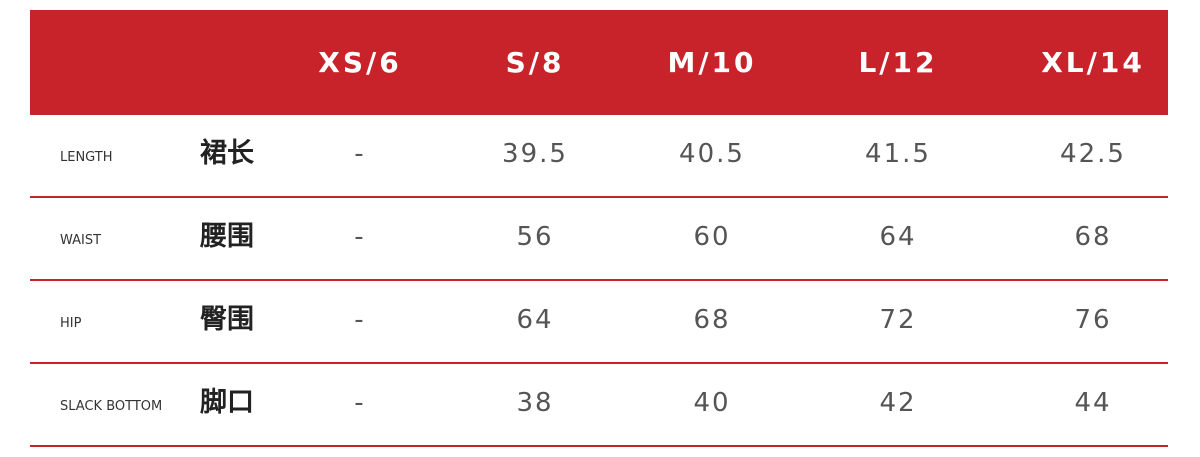 The width and height of the screenshot is (1200, 457). I want to click on label-en: SLACK BOTTOM, so click(111, 406).